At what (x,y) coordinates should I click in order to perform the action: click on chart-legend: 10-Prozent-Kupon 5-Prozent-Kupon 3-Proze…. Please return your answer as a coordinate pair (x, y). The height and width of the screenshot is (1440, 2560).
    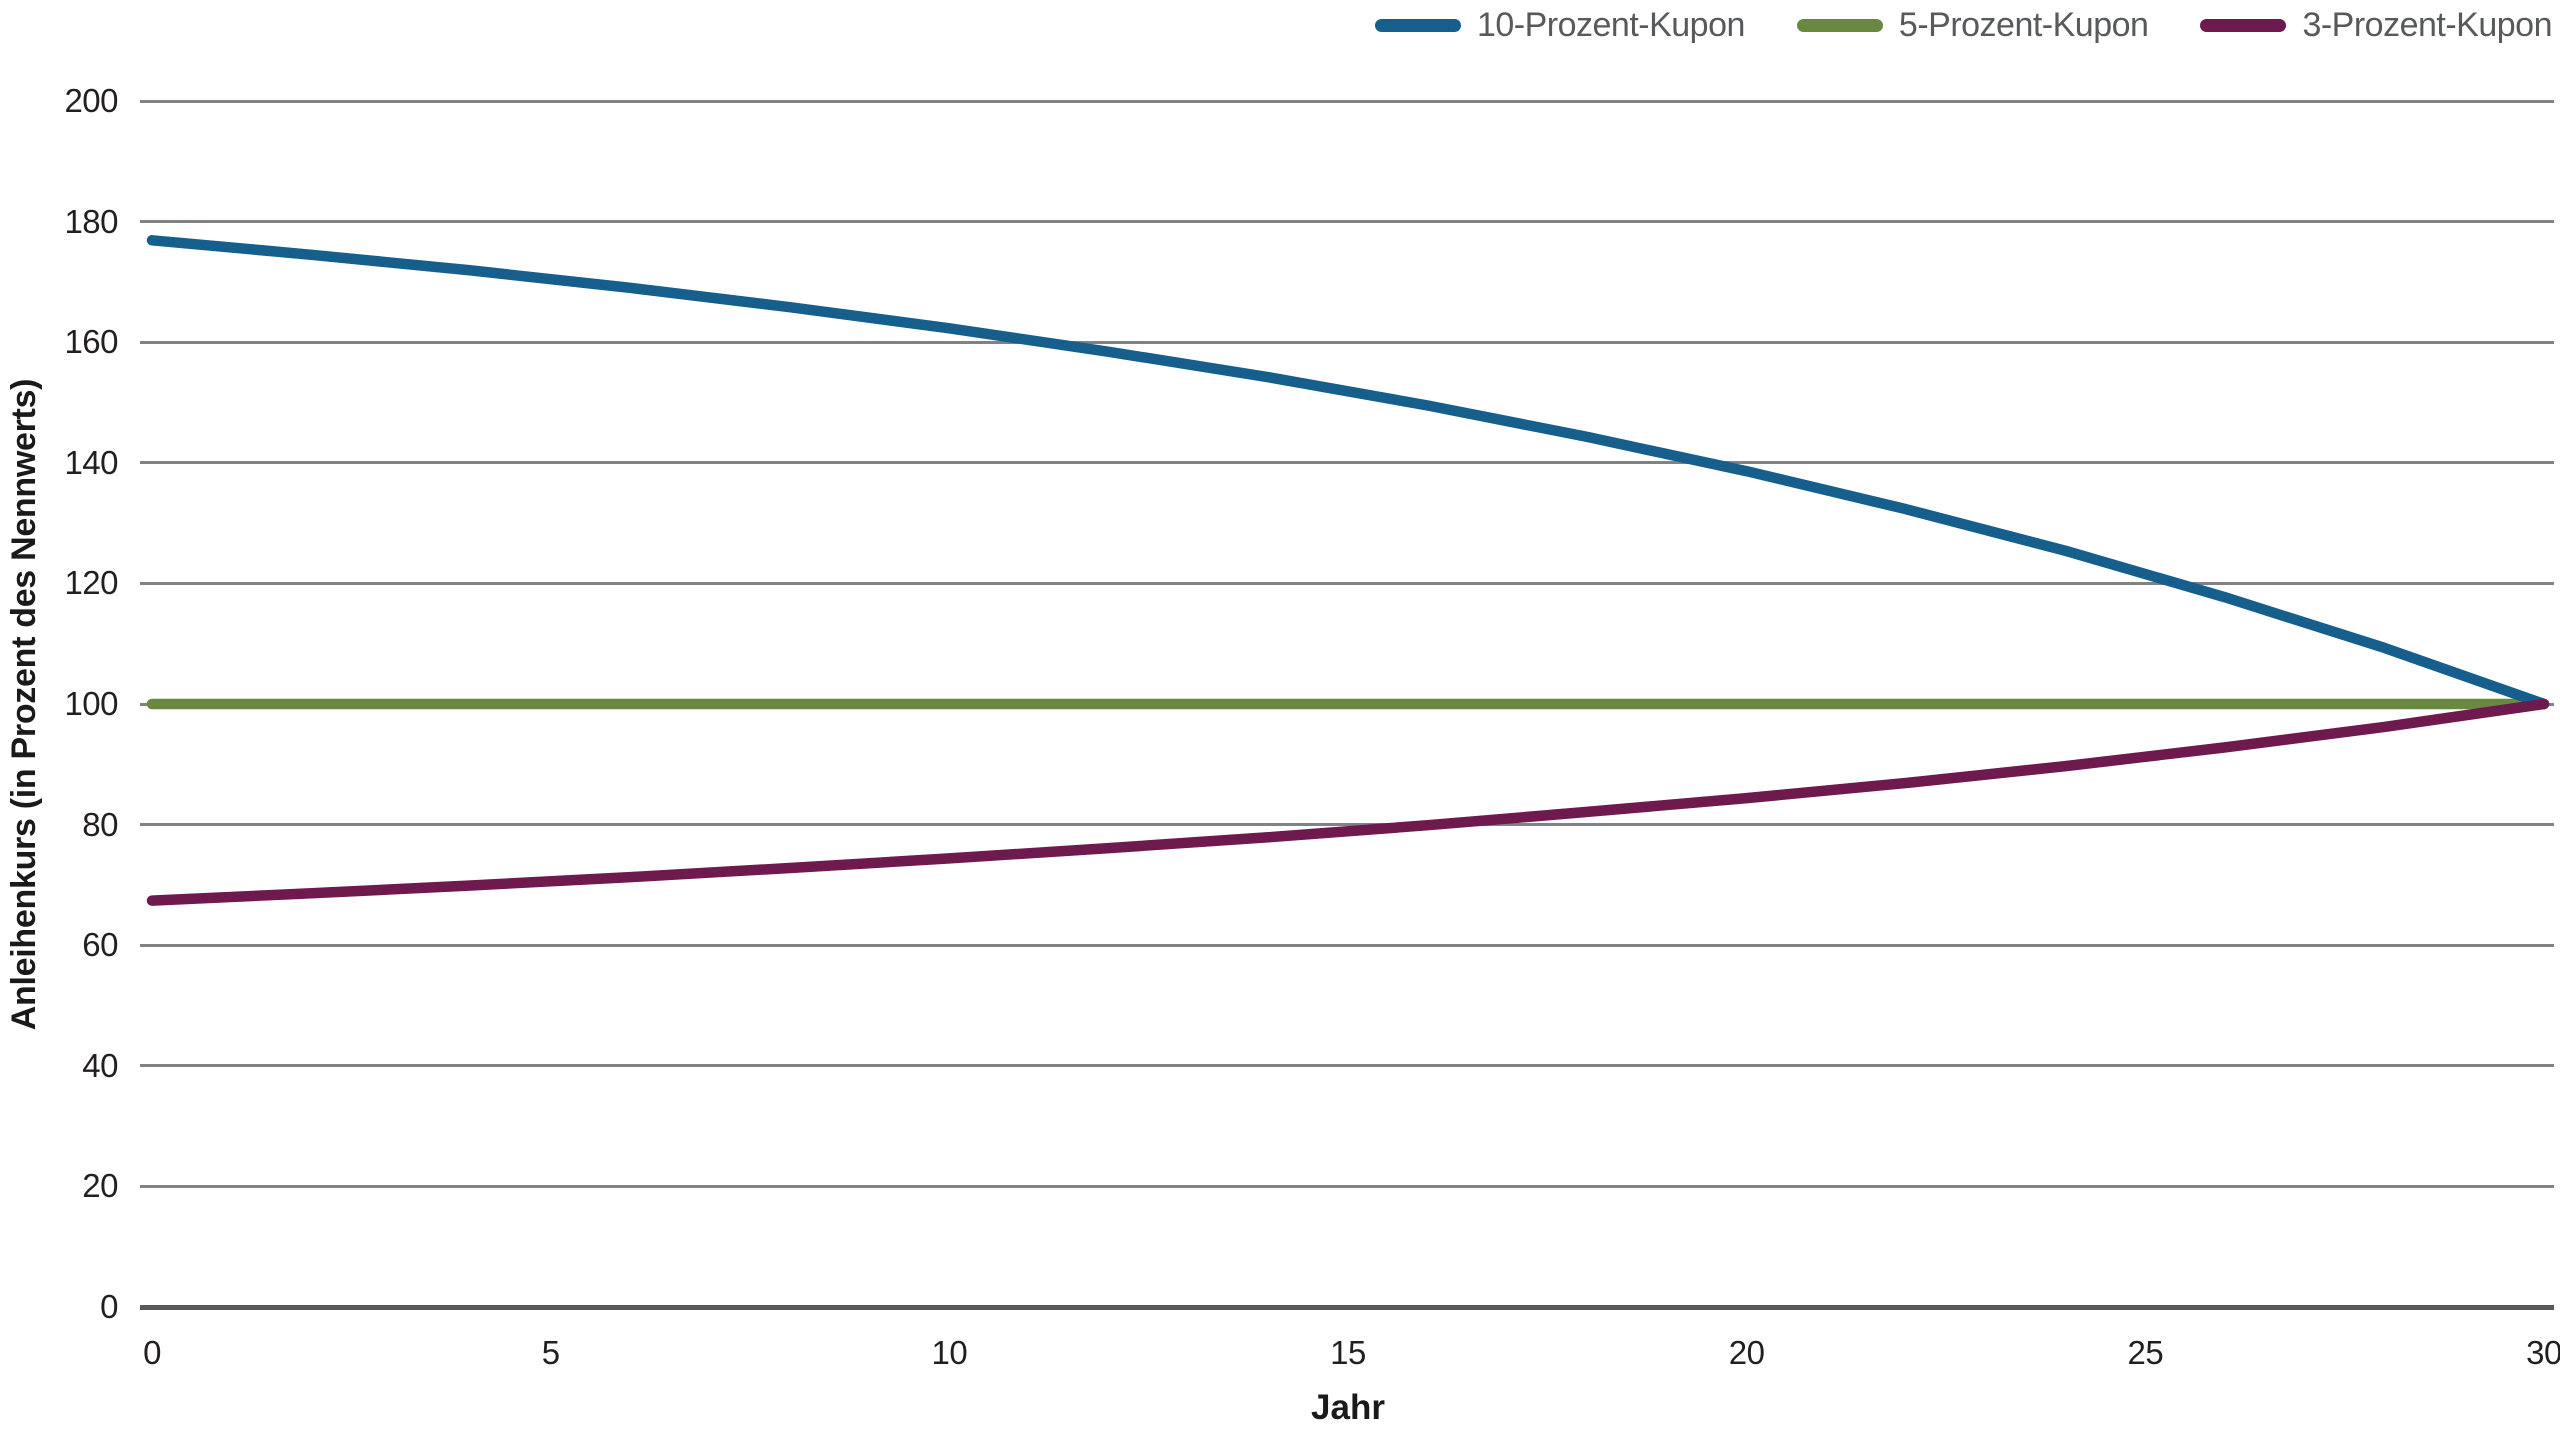
    Looking at the image, I should click on (1963, 25).